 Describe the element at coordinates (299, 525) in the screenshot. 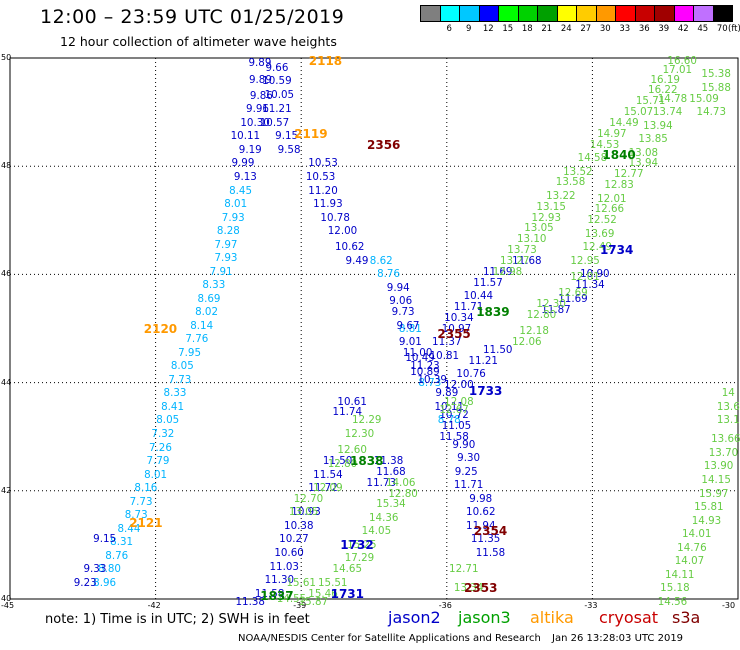

I see `swh-value: 10.38` at that location.